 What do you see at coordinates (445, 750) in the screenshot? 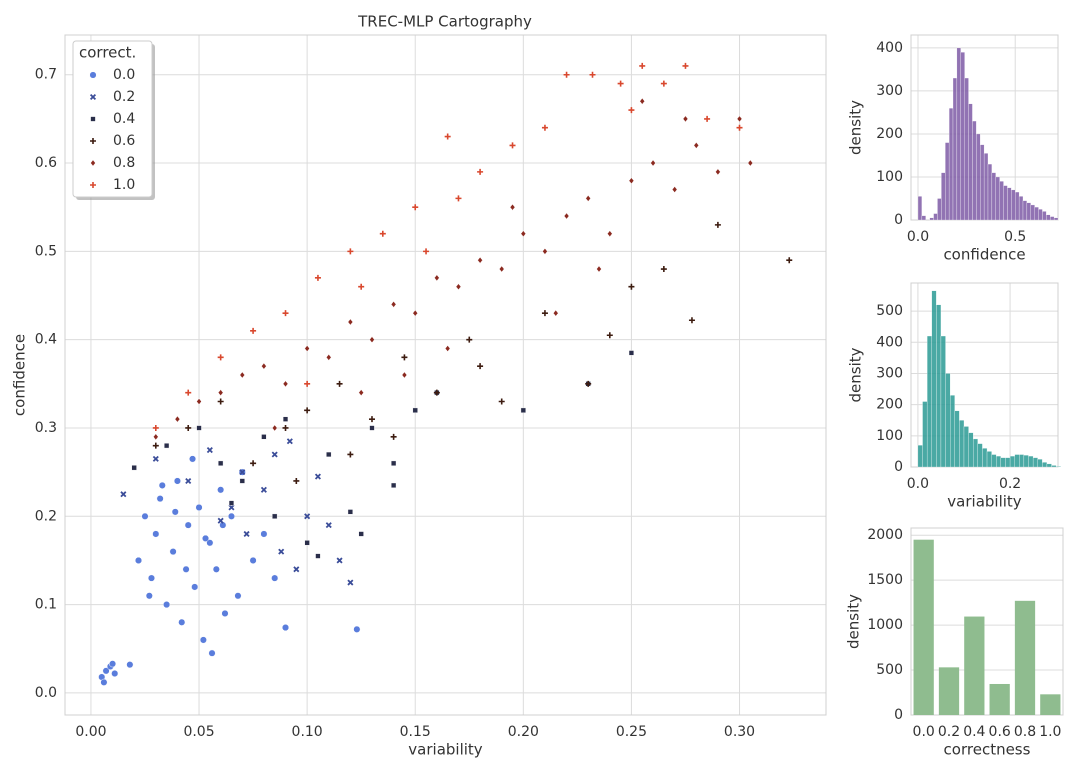
I see `x-axis-label: variability` at bounding box center [445, 750].